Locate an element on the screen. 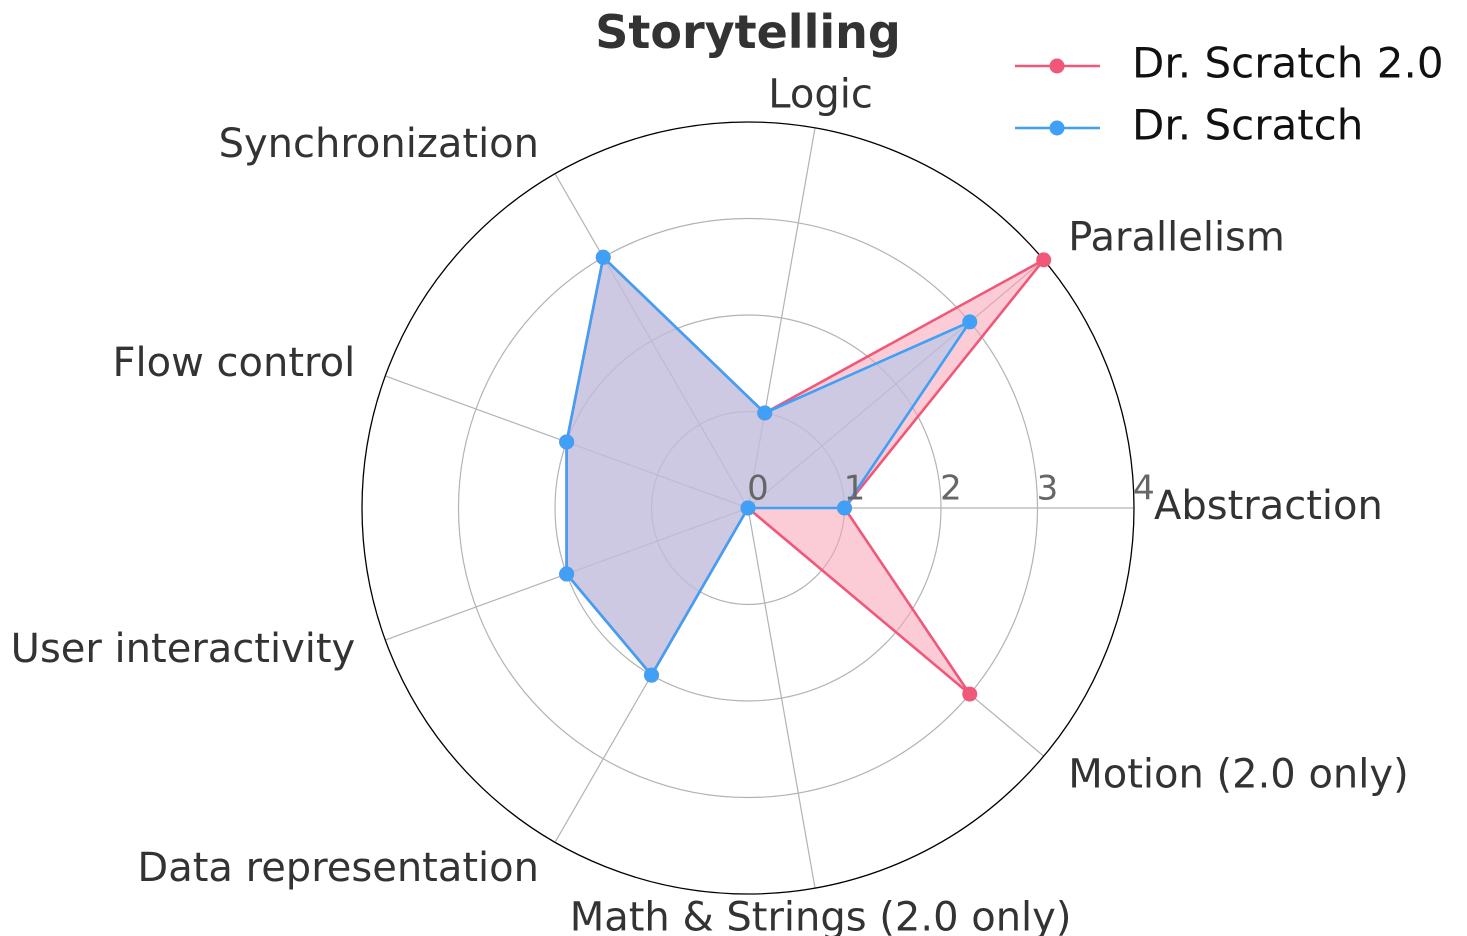 This screenshot has width=1467, height=936. tick-label-2: 2 is located at coordinates (951, 489).